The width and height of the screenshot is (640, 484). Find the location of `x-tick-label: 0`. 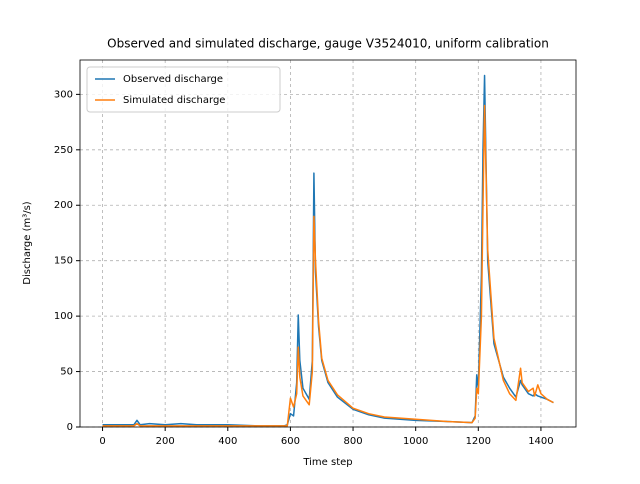

x-tick-label: 0 is located at coordinates (102, 441).